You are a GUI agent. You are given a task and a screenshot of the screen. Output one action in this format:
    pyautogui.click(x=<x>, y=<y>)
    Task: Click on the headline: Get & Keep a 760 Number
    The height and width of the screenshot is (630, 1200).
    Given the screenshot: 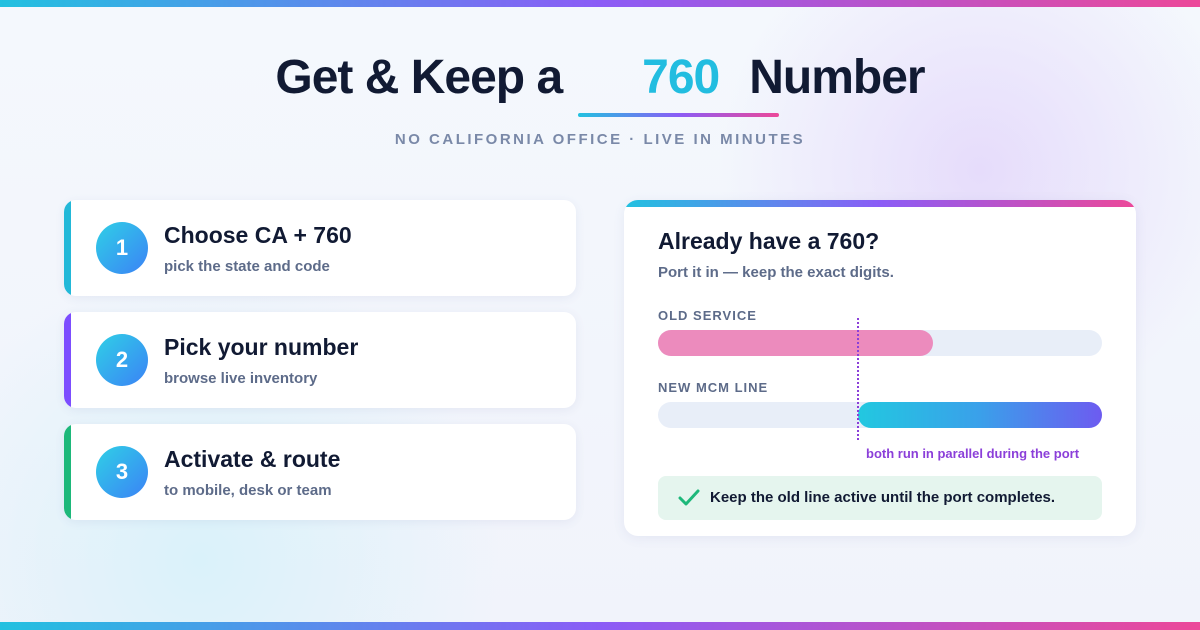 What is the action you would take?
    pyautogui.click(x=600, y=83)
    